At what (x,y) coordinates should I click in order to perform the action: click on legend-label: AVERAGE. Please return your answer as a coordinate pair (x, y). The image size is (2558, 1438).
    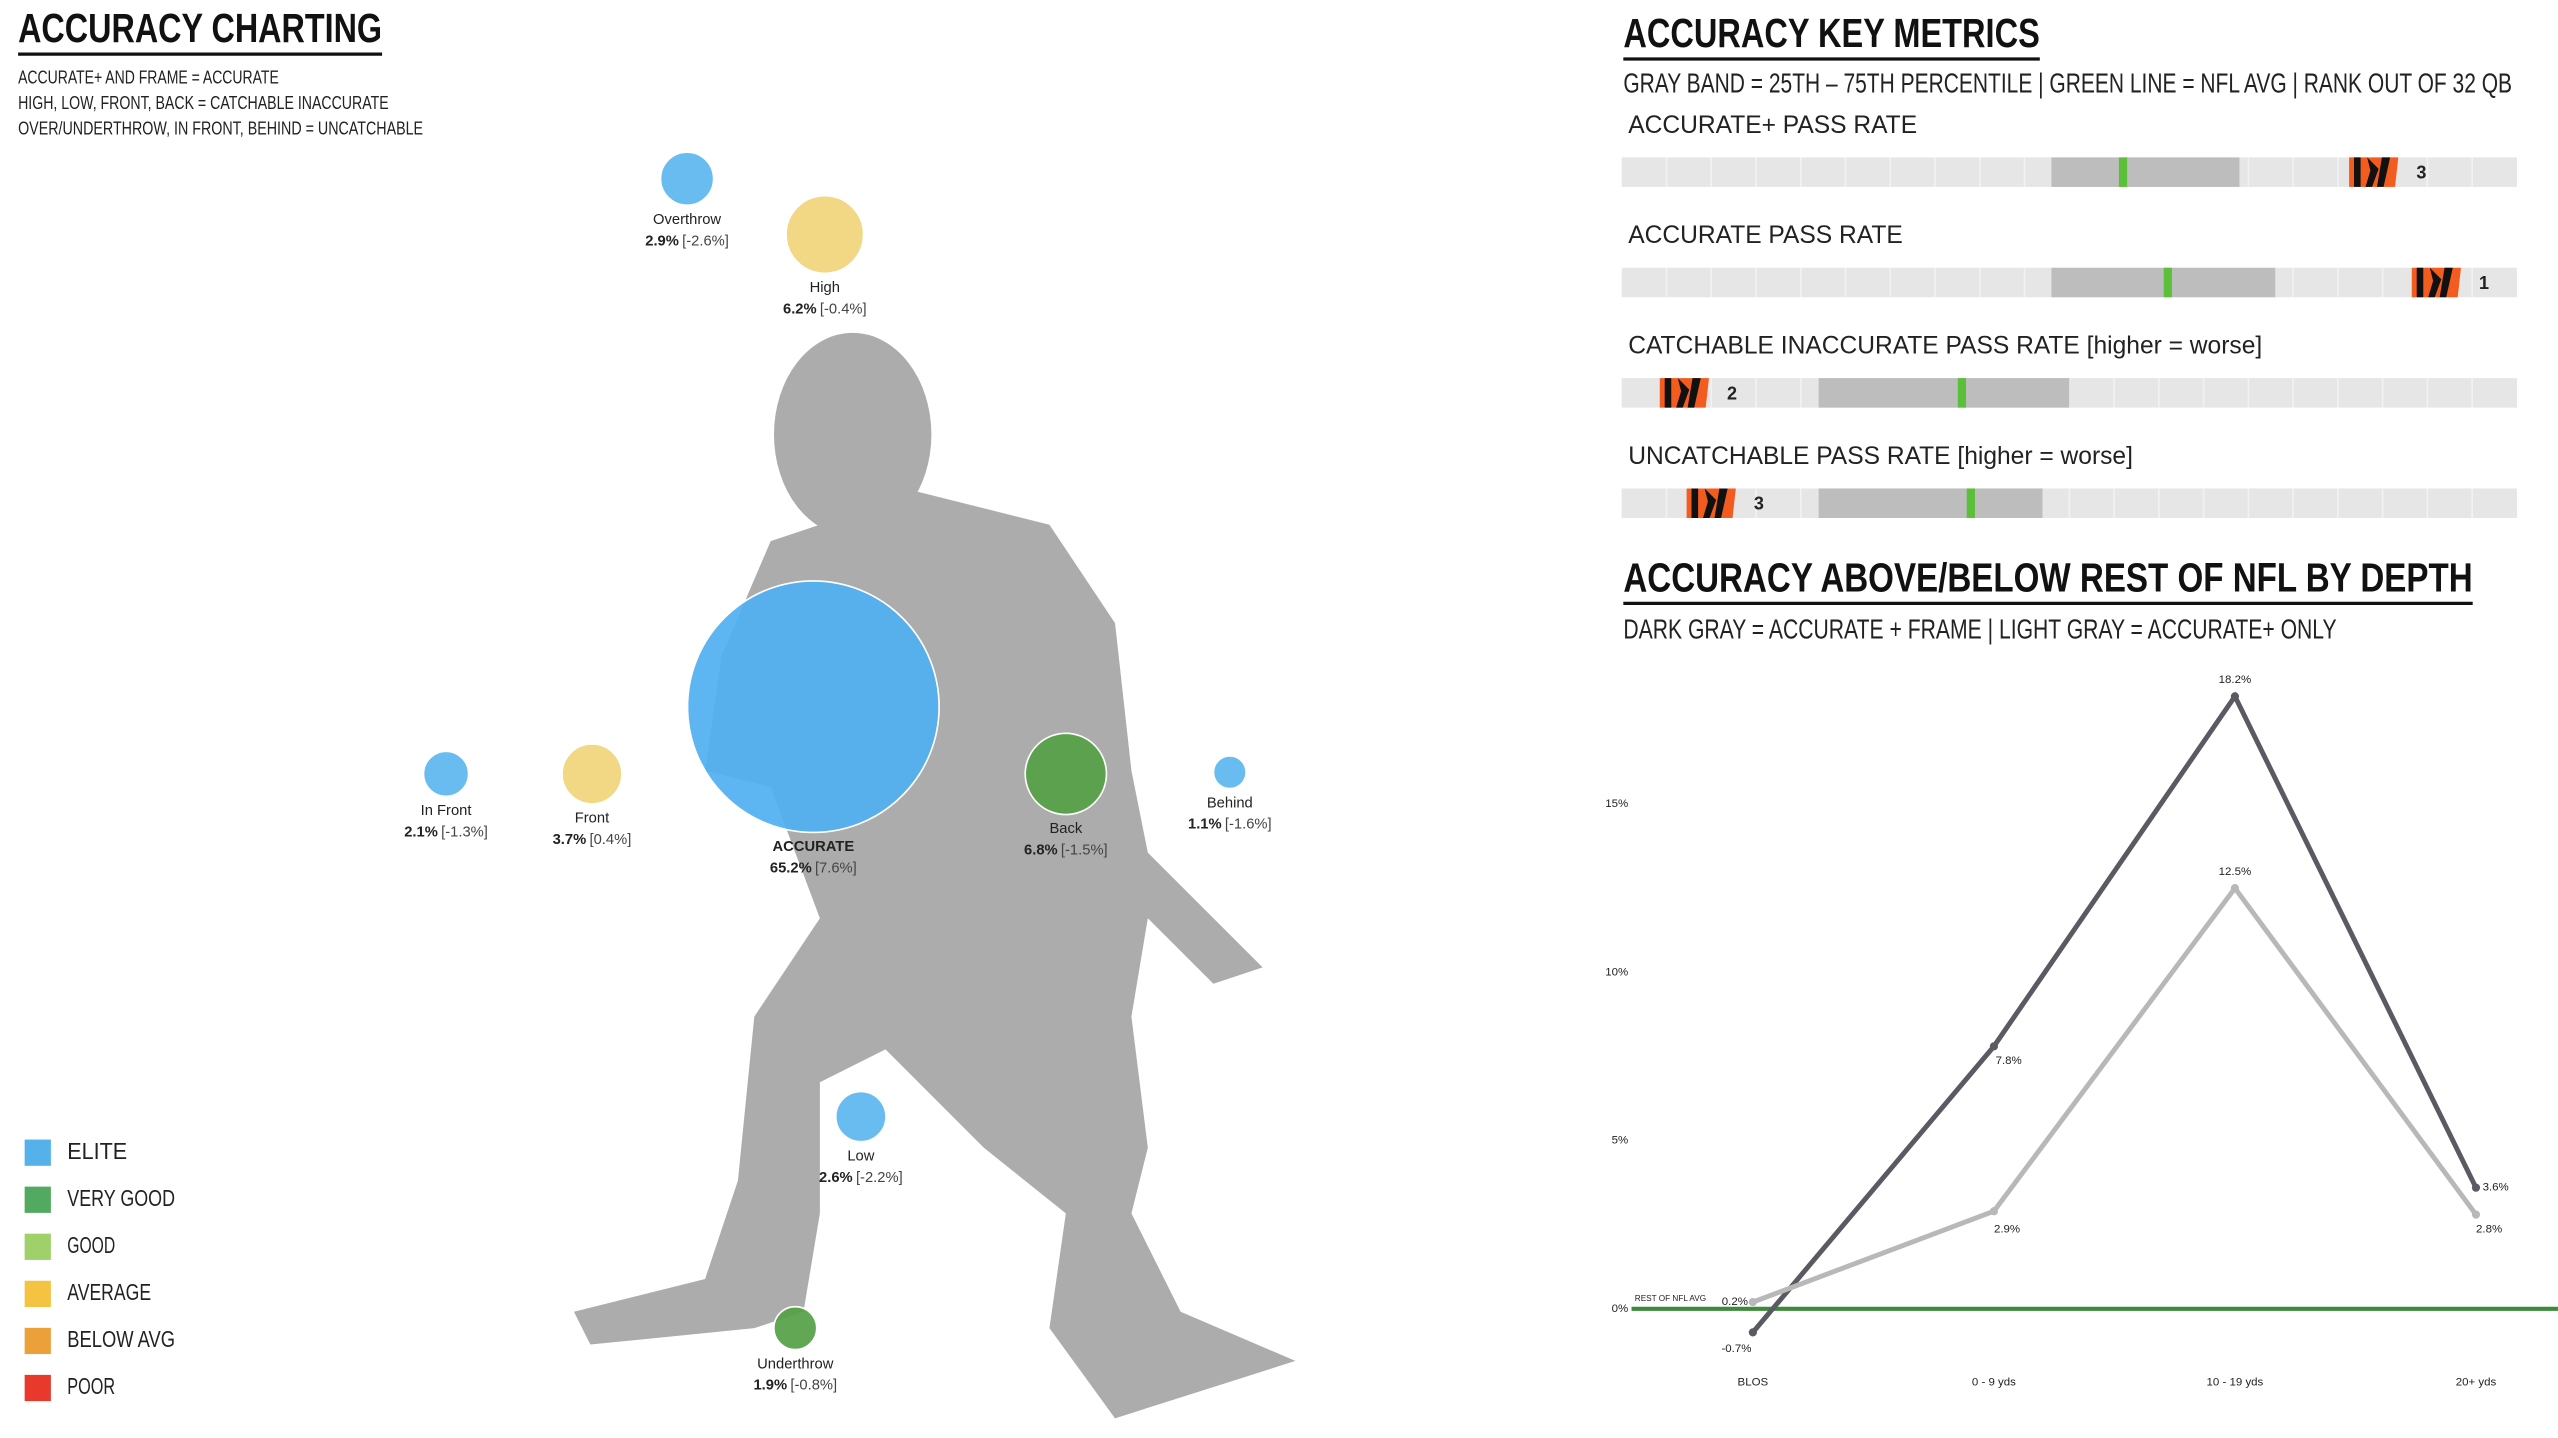
    Looking at the image, I should click on (109, 1292).